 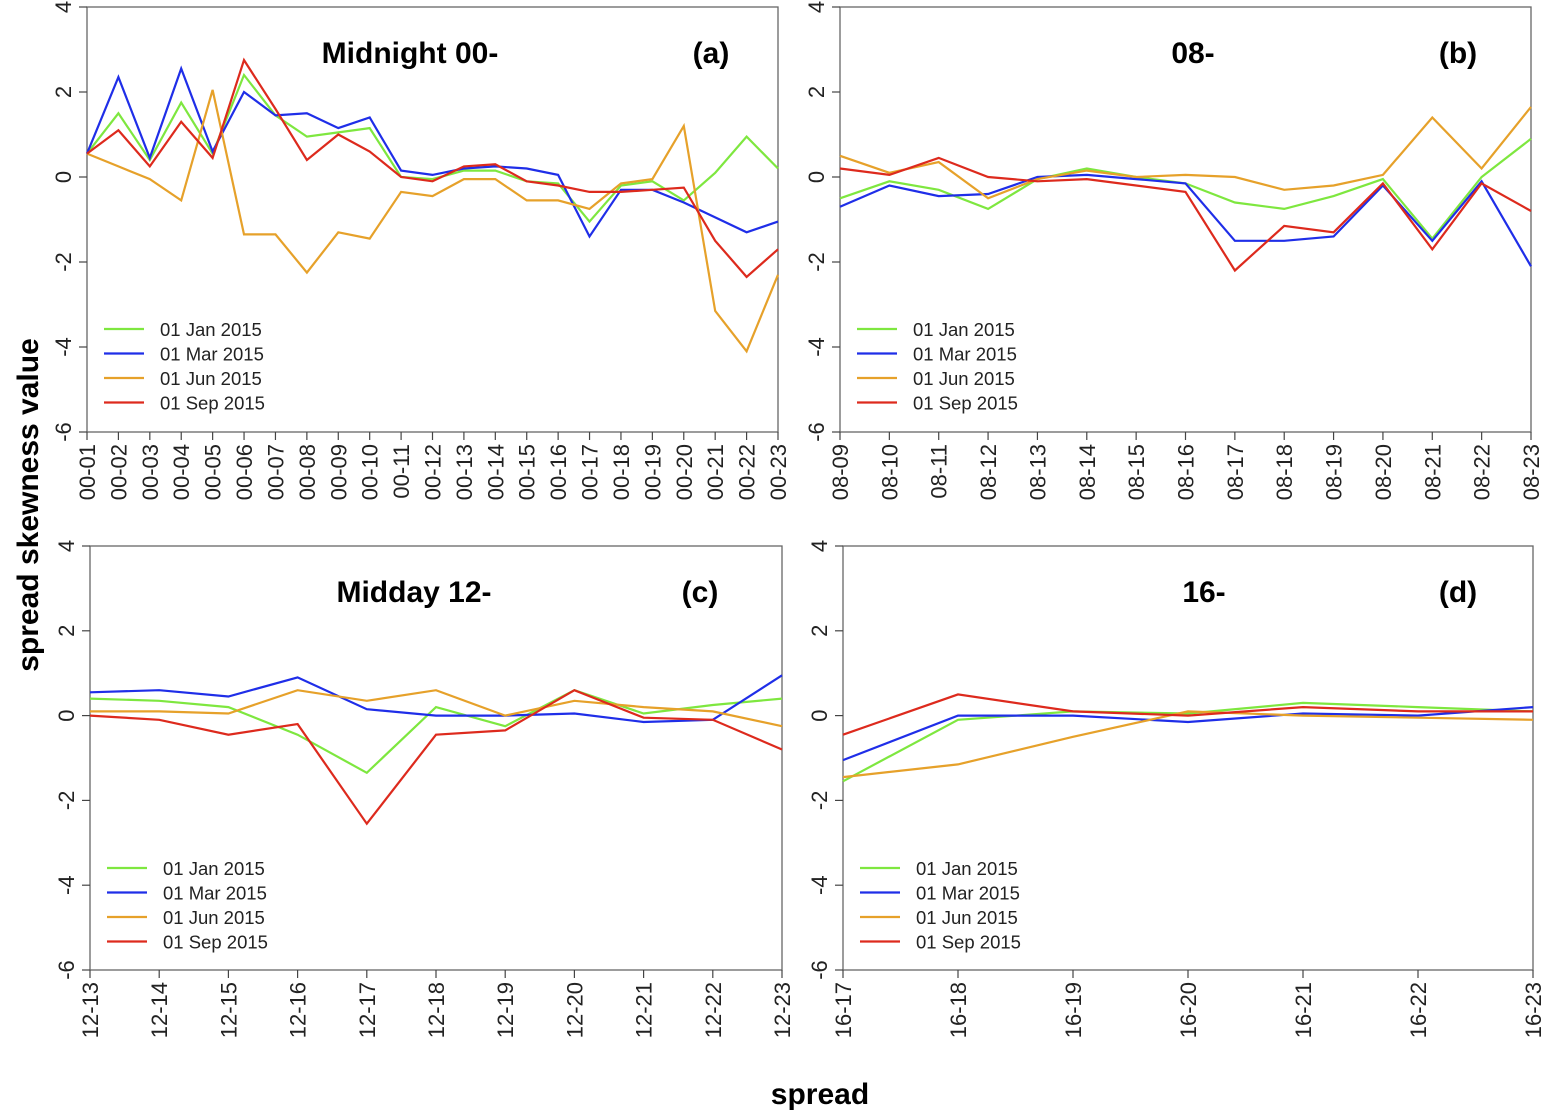 What do you see at coordinates (1087, 472) in the screenshot?
I see `x-tick-label: 08-14` at bounding box center [1087, 472].